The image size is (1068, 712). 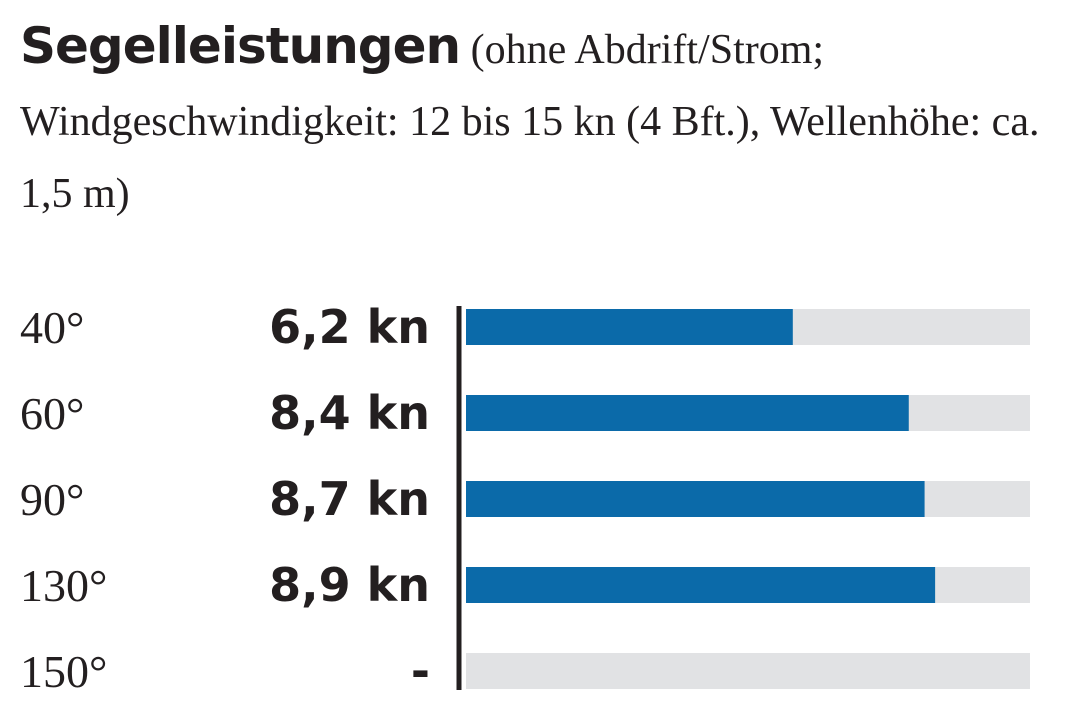 What do you see at coordinates (63, 585) in the screenshot?
I see `category-label: 130°` at bounding box center [63, 585].